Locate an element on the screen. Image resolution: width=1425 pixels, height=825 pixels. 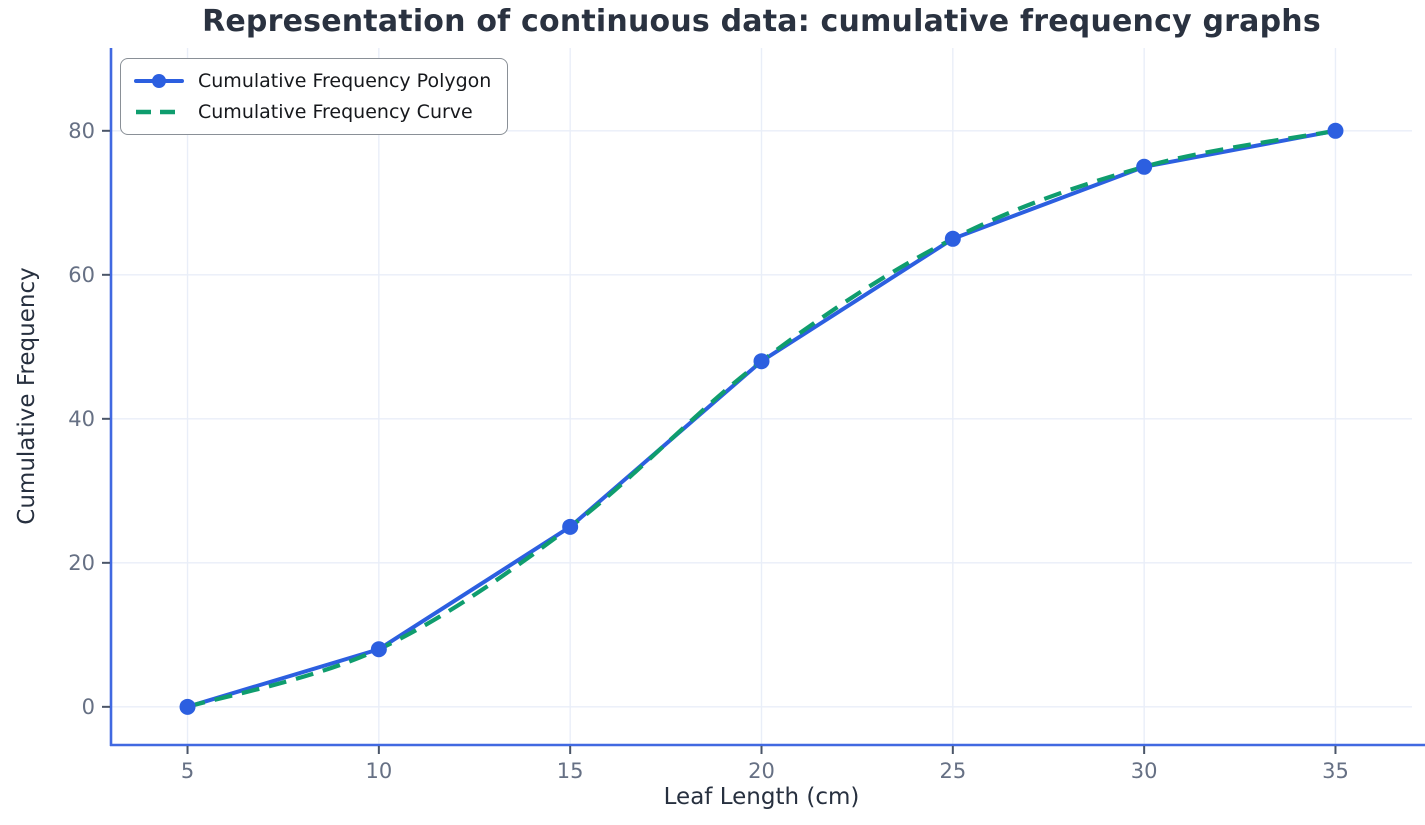
x-axis-label: Leaf Length (cm) is located at coordinates (761, 797).